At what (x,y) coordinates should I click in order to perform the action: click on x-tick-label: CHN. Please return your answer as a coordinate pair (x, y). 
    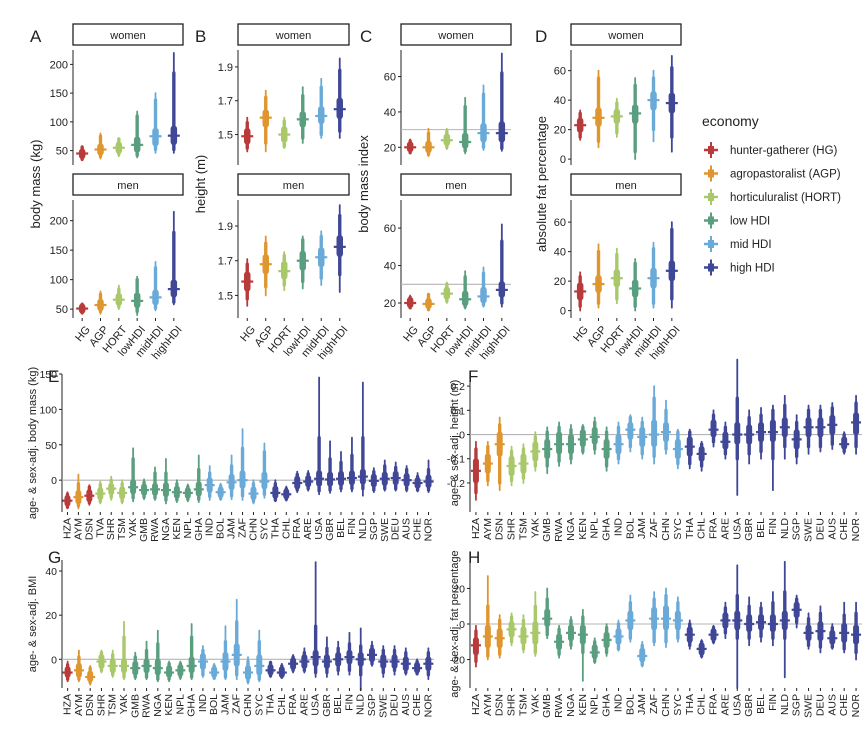
    Looking at the image, I should click on (666, 705).